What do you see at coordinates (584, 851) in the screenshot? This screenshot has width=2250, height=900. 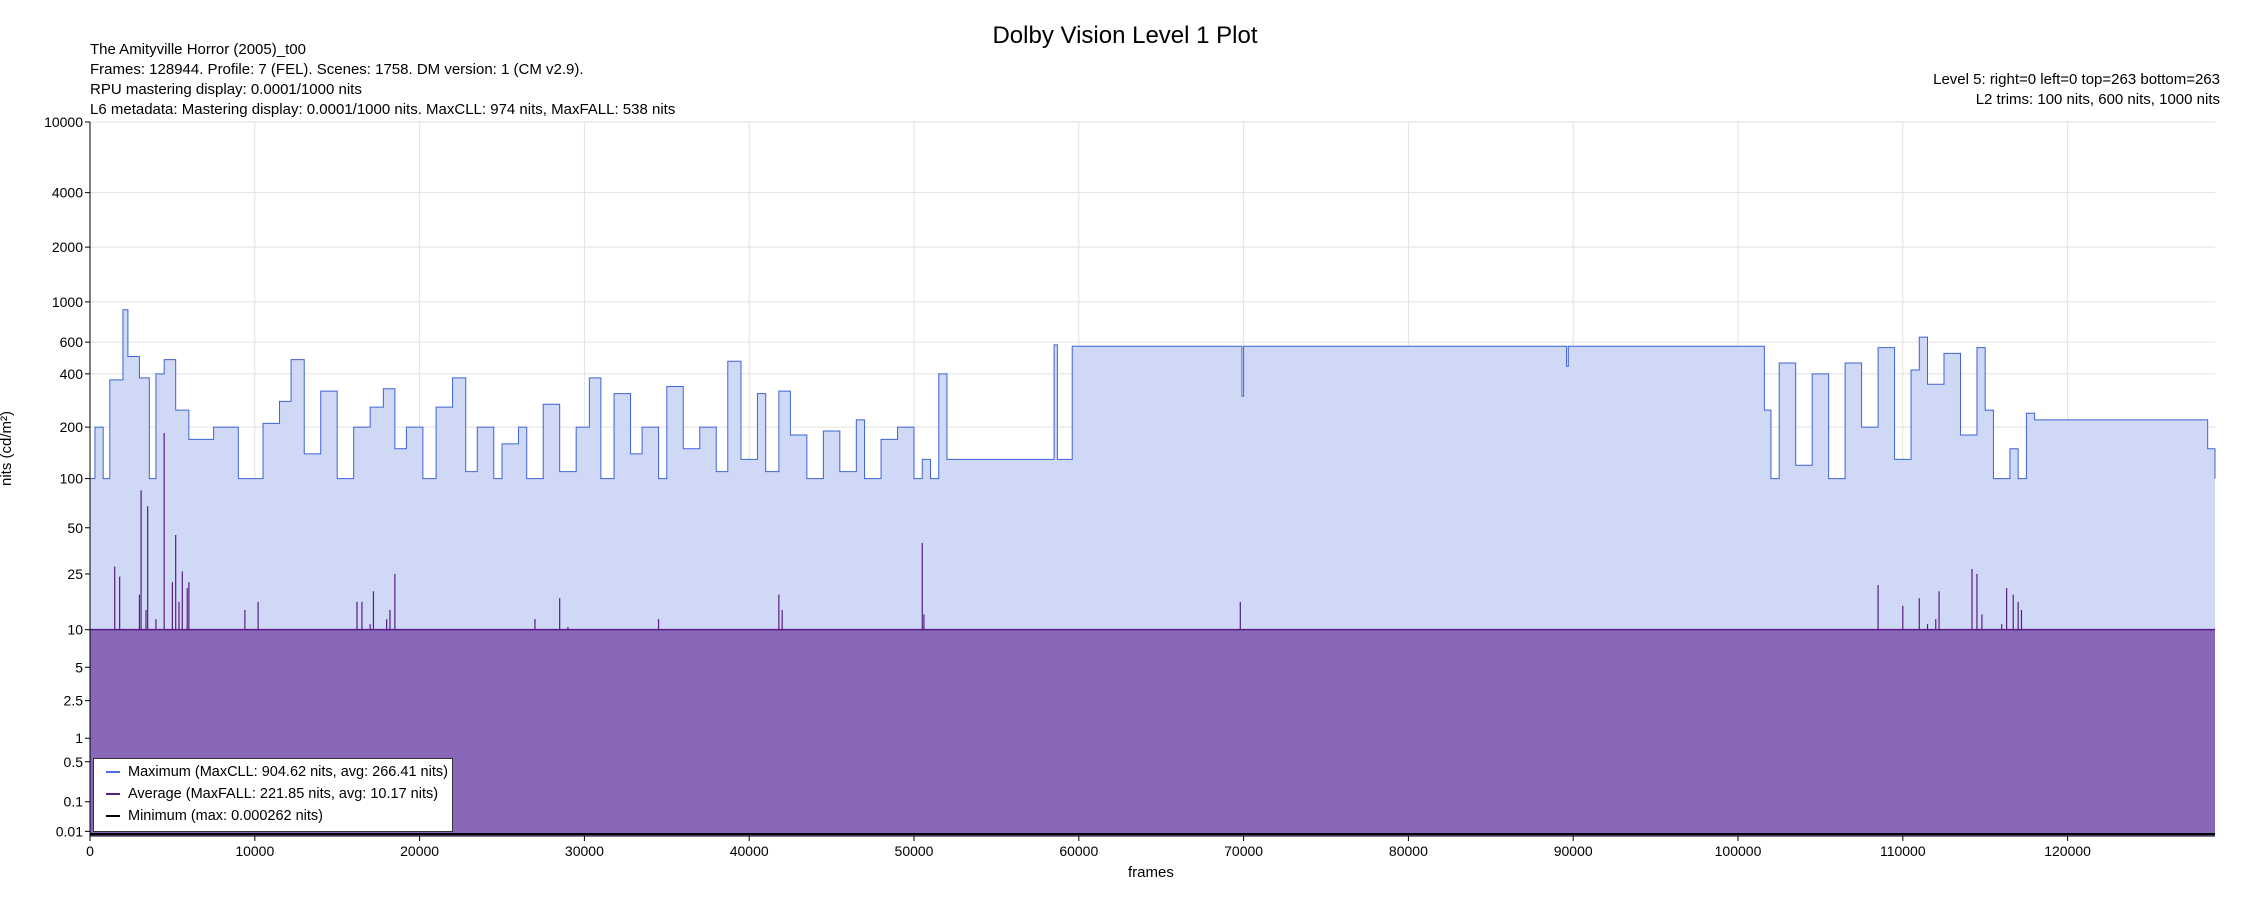 I see `x-tick-label: 30000` at bounding box center [584, 851].